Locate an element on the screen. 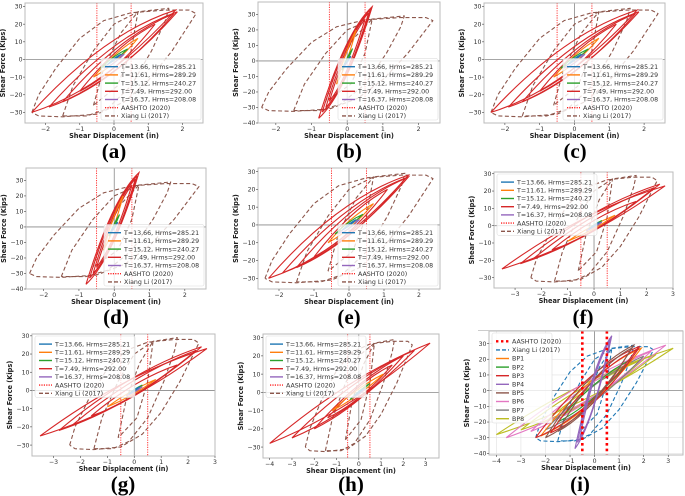 The height and width of the screenshot is (496, 685). x-tick-label: 3 is located at coordinates (426, 464).